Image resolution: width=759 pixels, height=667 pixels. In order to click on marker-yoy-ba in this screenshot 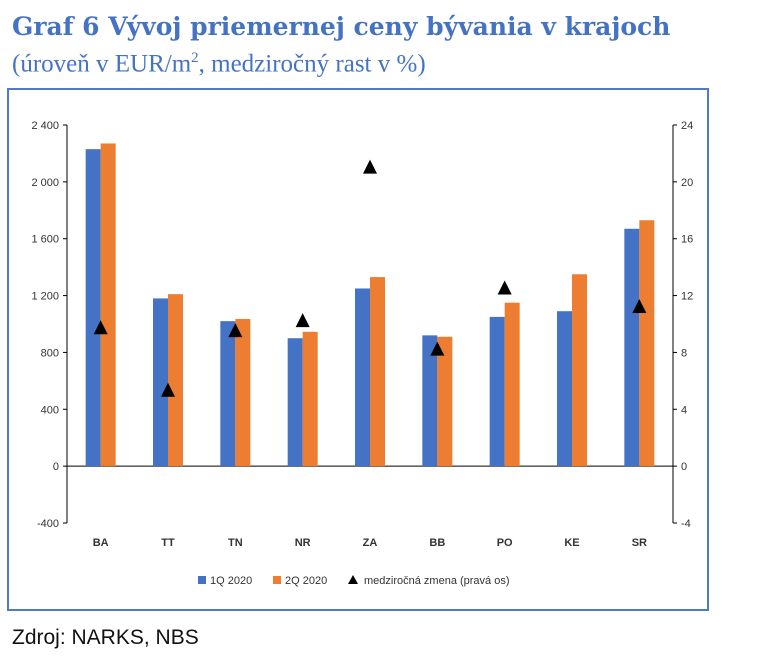, I will do `click(100, 327)`.